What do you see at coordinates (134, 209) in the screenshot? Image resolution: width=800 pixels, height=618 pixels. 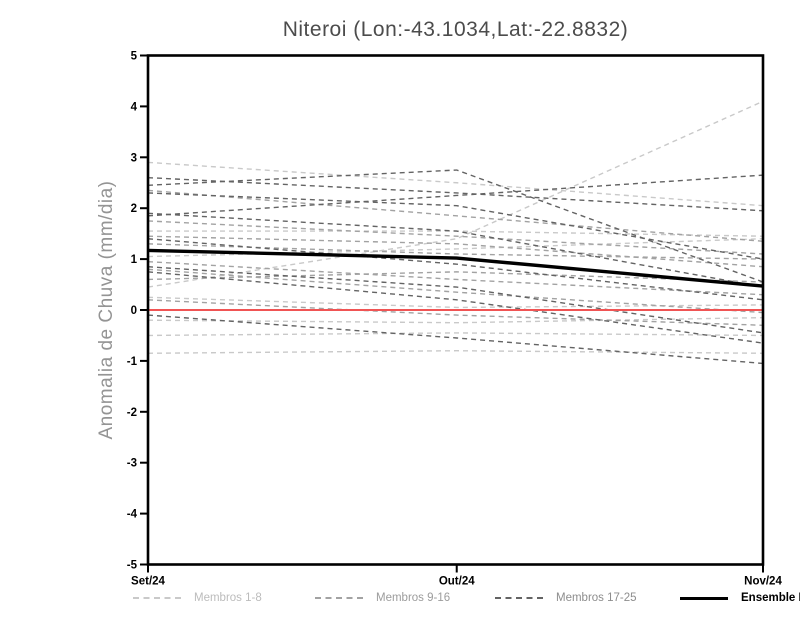 I see `y-tick-label: 2` at bounding box center [134, 209].